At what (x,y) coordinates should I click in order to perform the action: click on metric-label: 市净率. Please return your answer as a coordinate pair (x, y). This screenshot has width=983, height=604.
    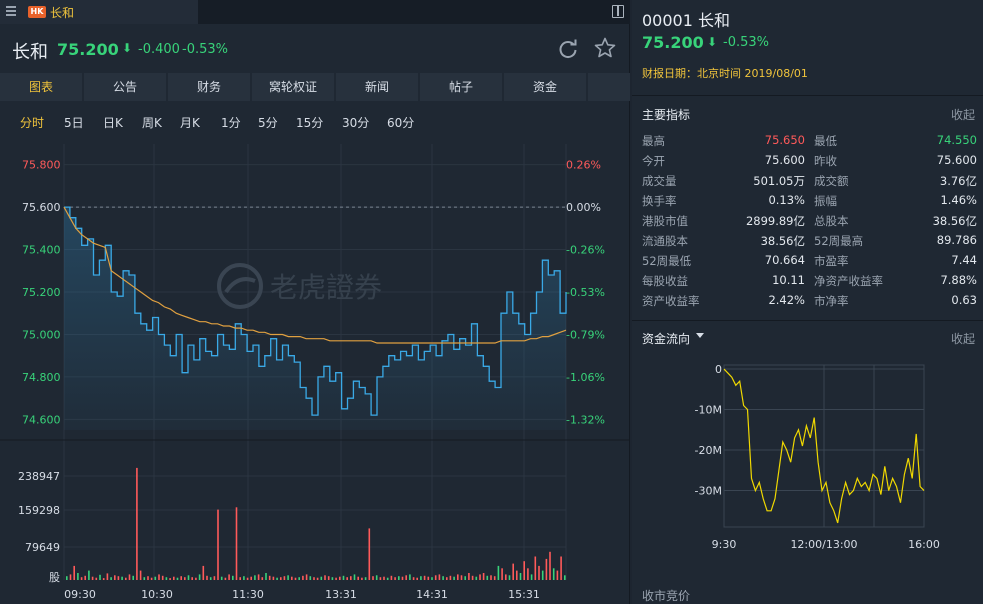
    Looking at the image, I should click on (831, 301).